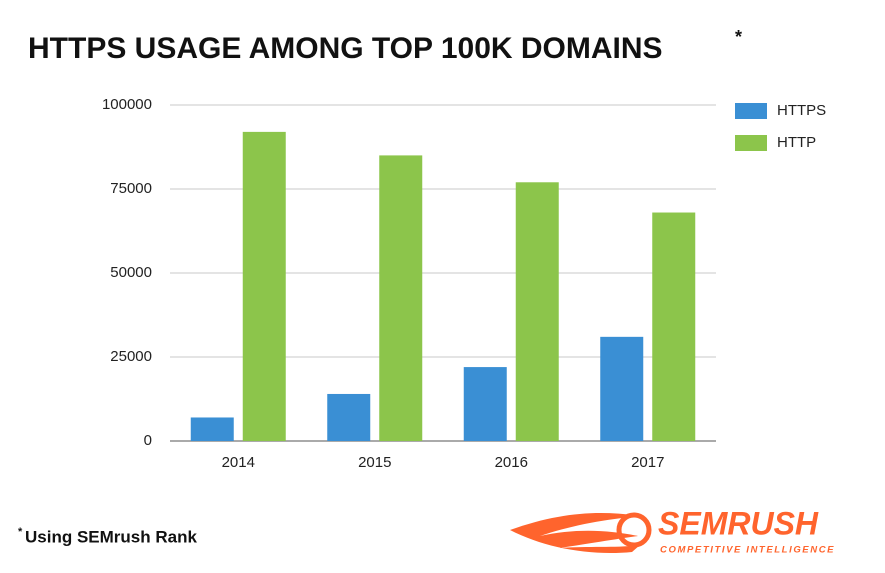 This screenshot has height=573, width=885. Describe the element at coordinates (20, 532) in the screenshot. I see `footnote-mark: *` at that location.